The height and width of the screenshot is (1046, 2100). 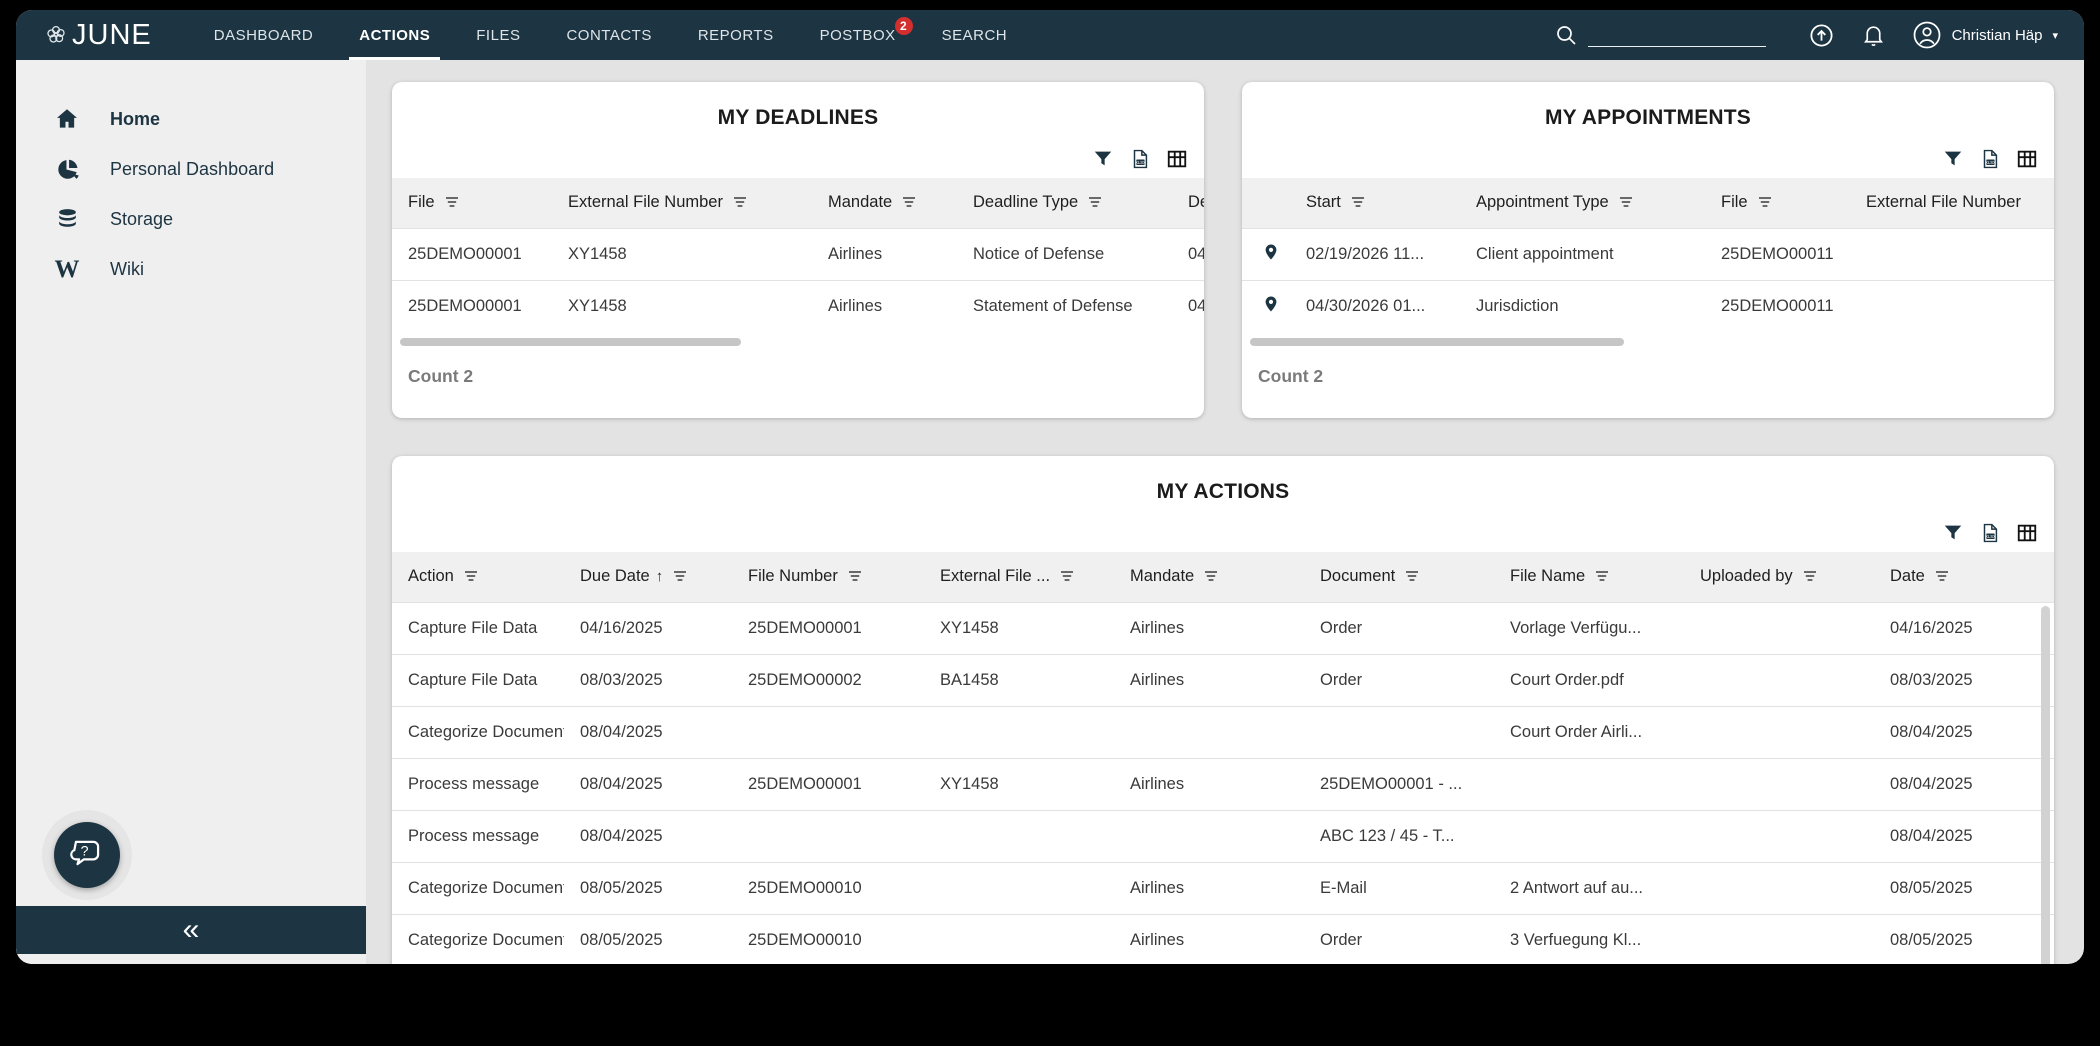 I want to click on sidebar-item-wiki: W Wiki, so click(x=99, y=269).